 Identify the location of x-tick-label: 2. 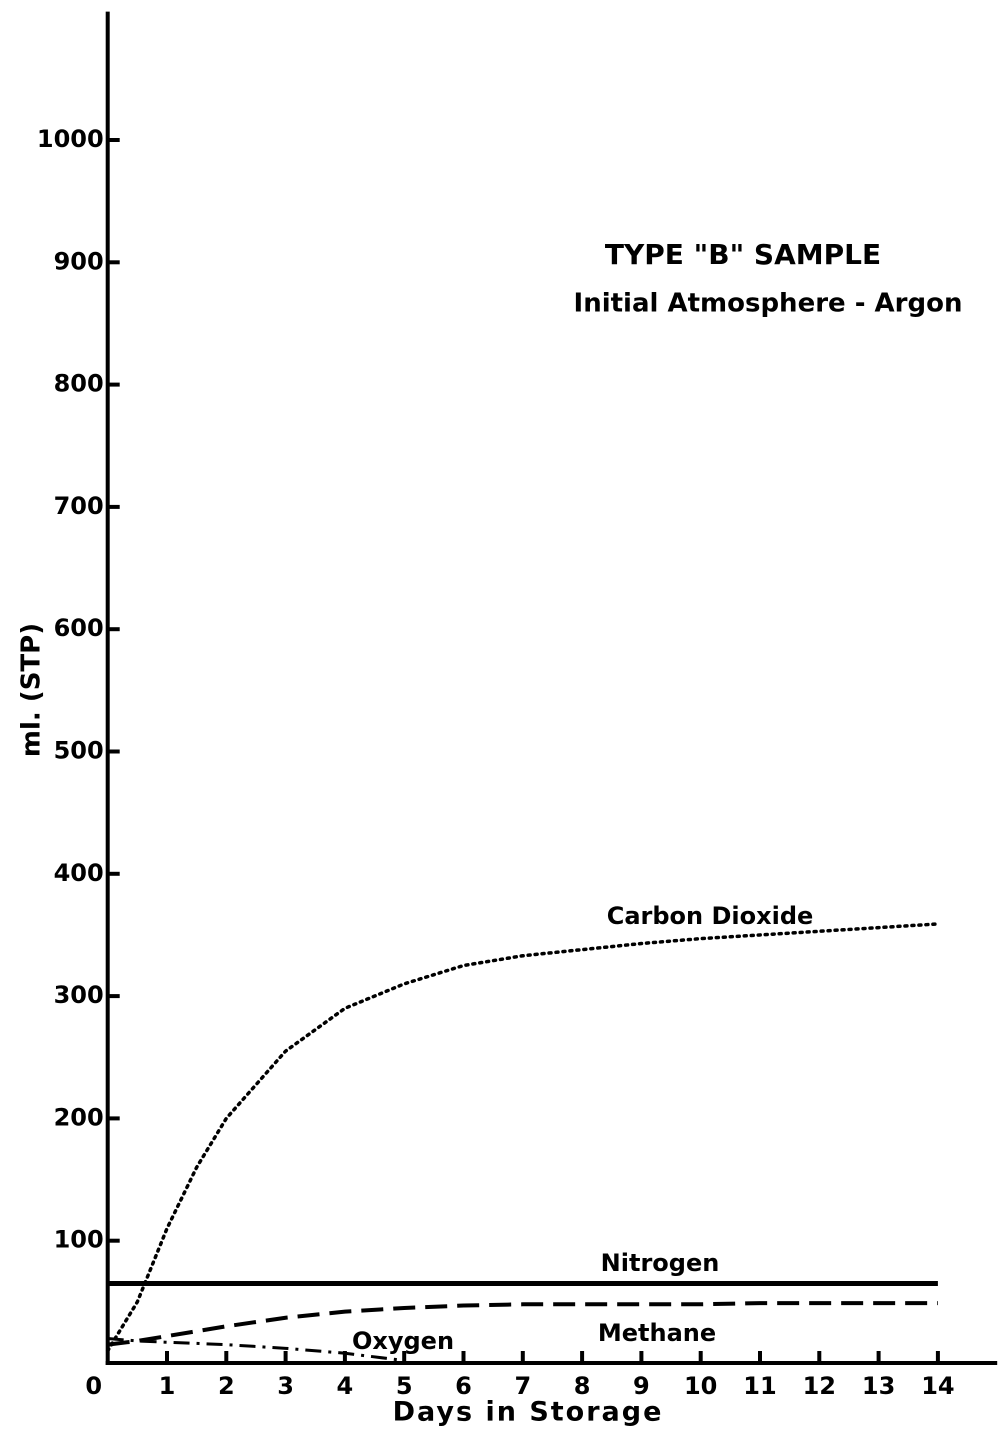
(226, 1386).